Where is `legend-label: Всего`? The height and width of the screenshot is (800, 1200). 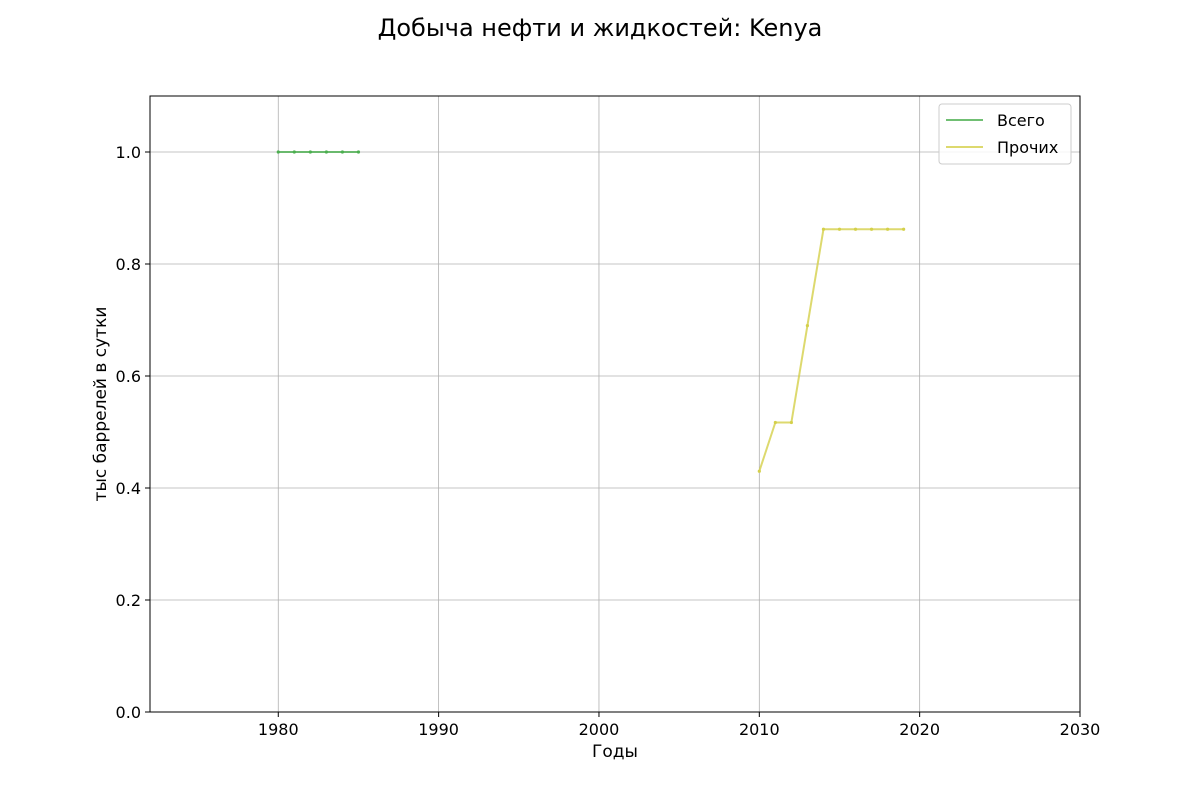
legend-label: Всего is located at coordinates (1021, 120).